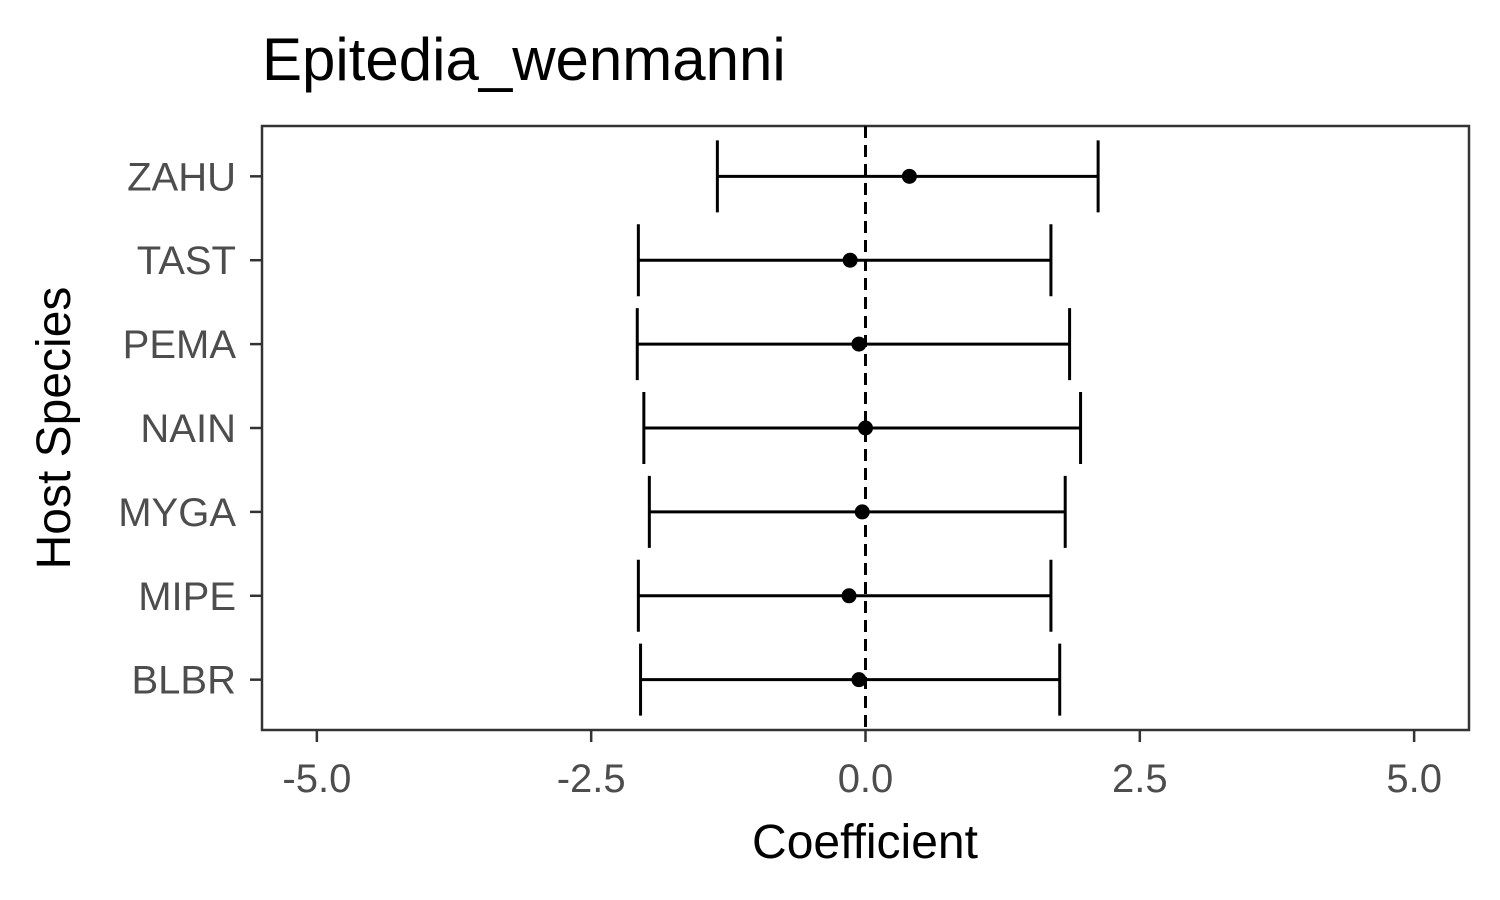  What do you see at coordinates (849, 596) in the screenshot?
I see `estimate-point-mipe` at bounding box center [849, 596].